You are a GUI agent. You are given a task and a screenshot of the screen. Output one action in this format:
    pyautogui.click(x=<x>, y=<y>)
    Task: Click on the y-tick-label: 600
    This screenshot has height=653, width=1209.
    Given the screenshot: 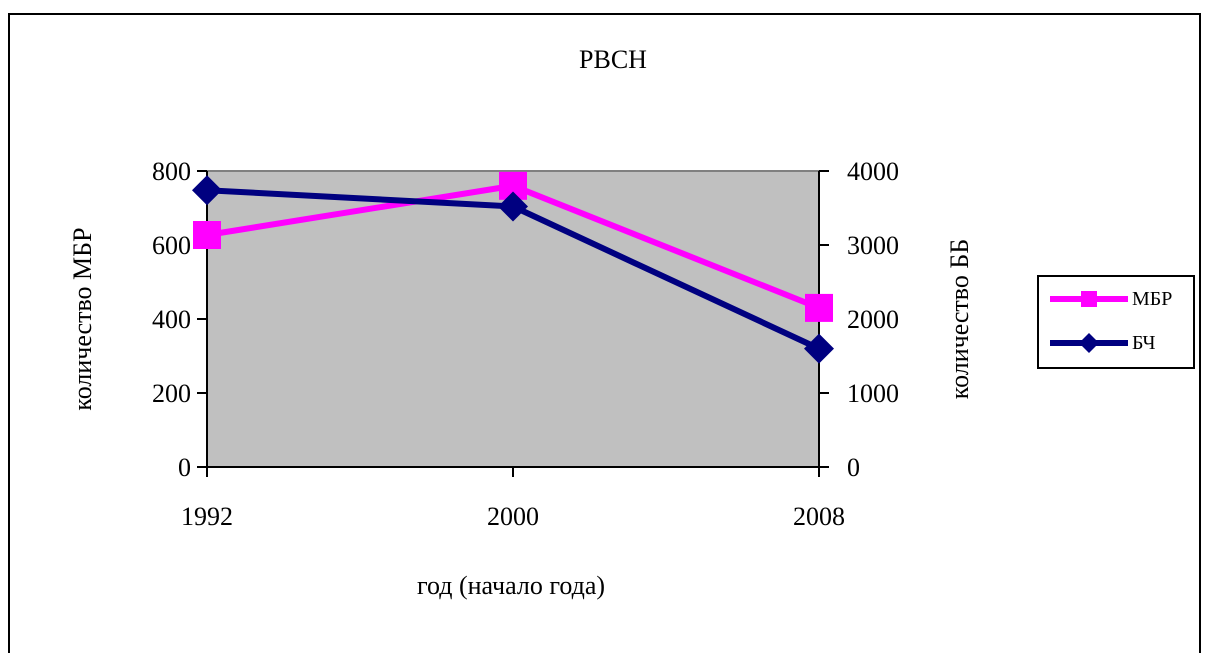 What is the action you would take?
    pyautogui.click(x=171, y=245)
    